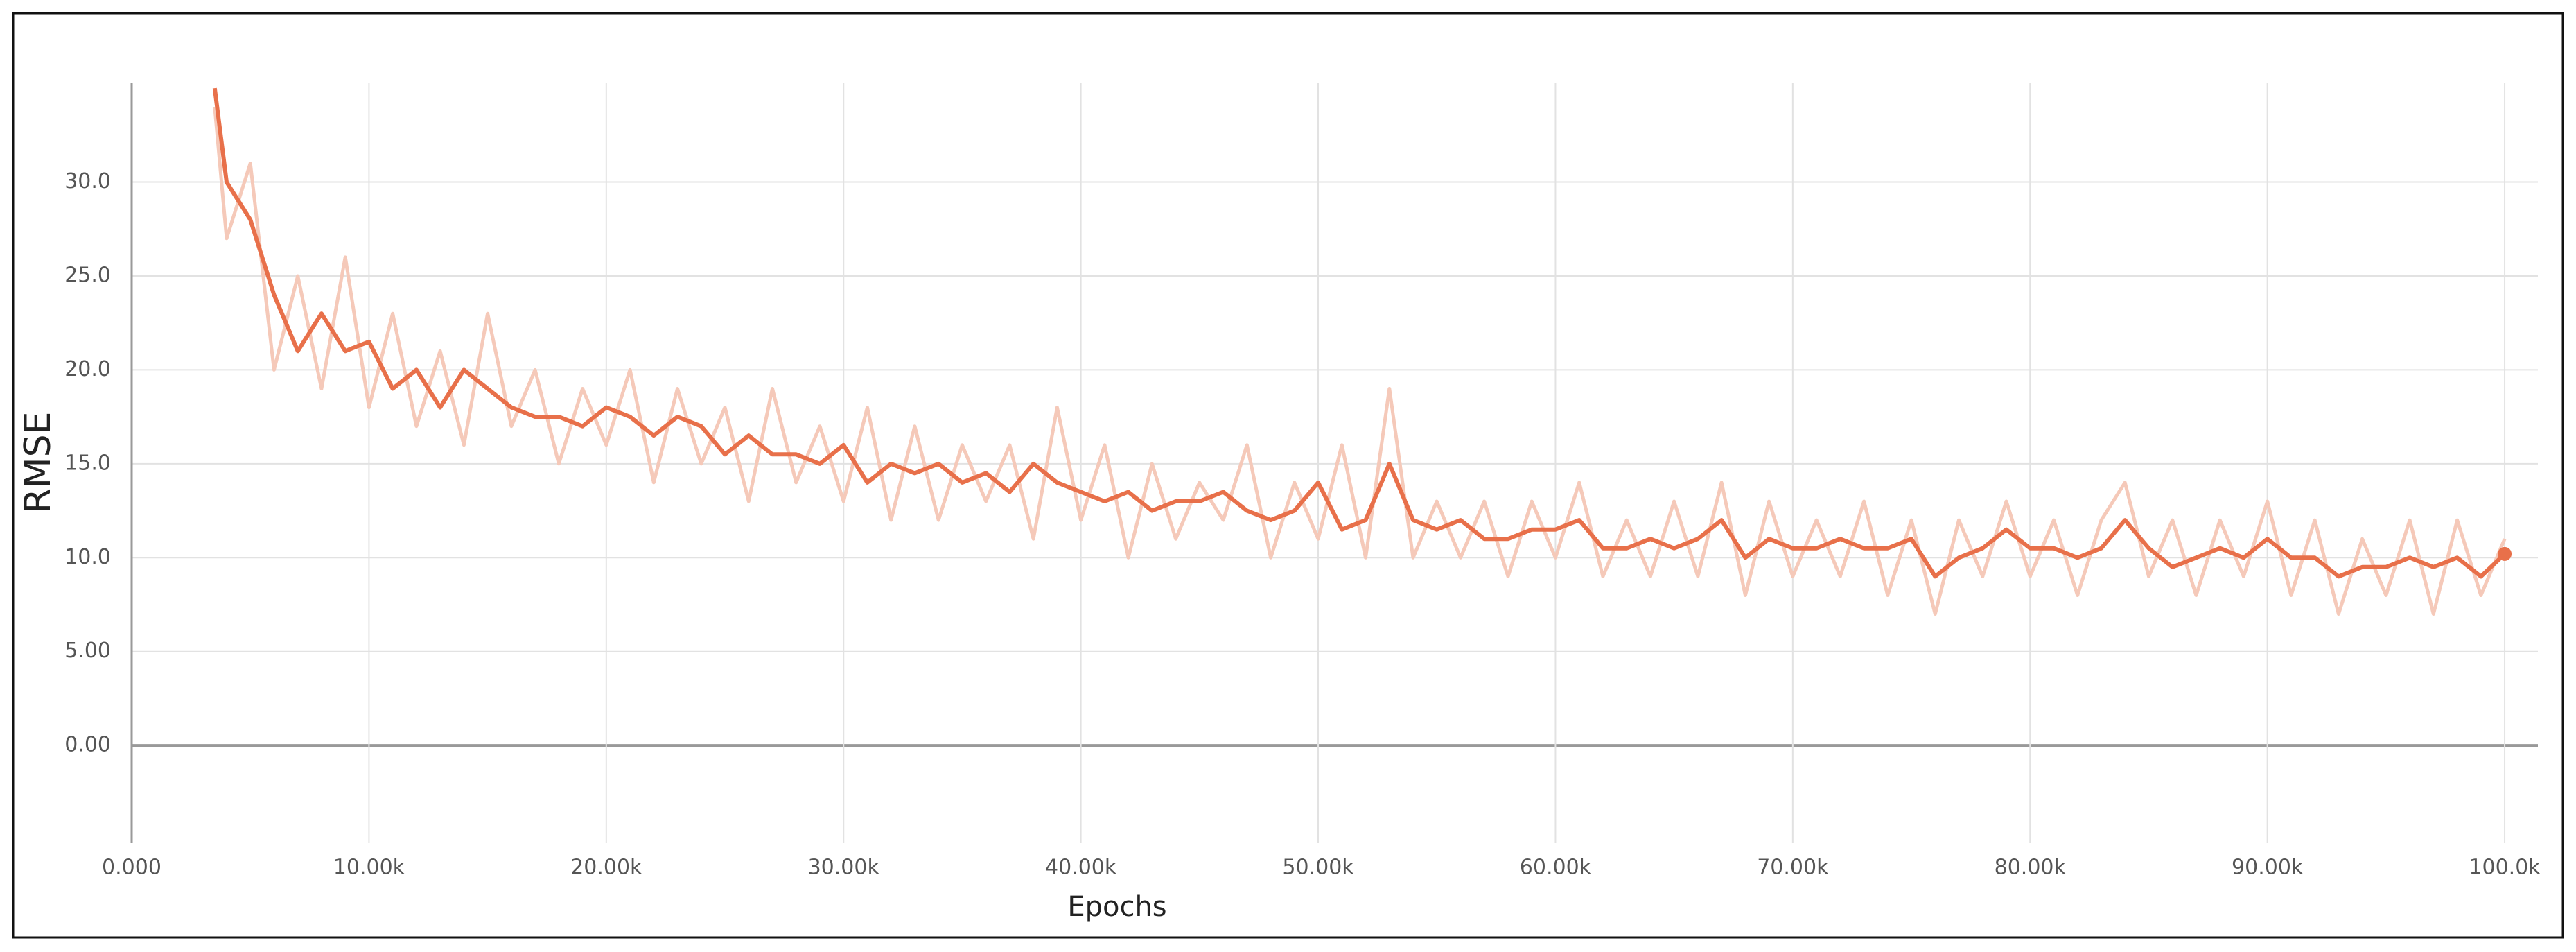 Image resolution: width=2576 pixels, height=952 pixels. I want to click on x-tick-label: 40.00k, so click(1081, 868).